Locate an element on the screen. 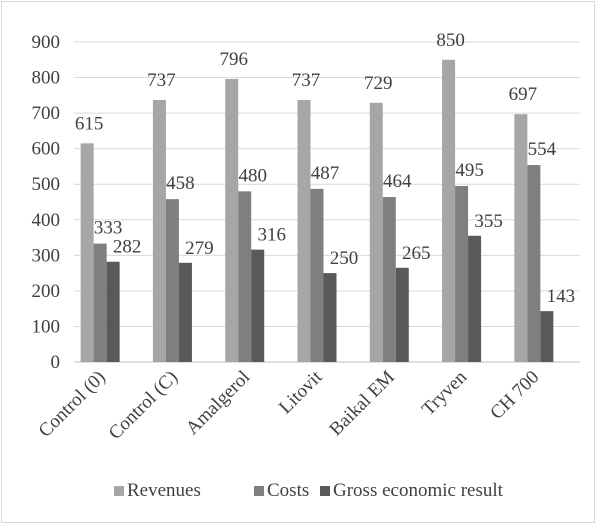 Image resolution: width=598 pixels, height=529 pixels. y-tick-label: 700 is located at coordinates (46, 113).